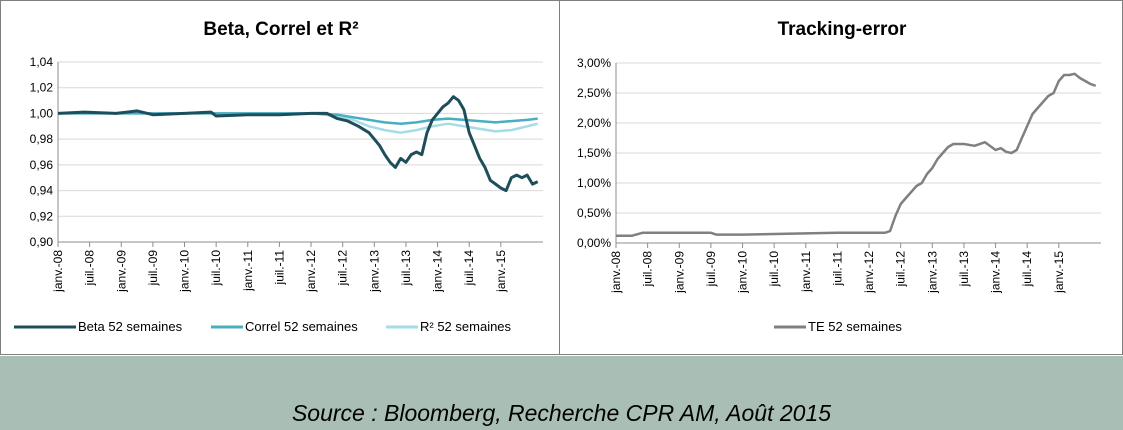 Image resolution: width=1123 pixels, height=430 pixels. I want to click on y-tick-label: 0,92, so click(42, 216).